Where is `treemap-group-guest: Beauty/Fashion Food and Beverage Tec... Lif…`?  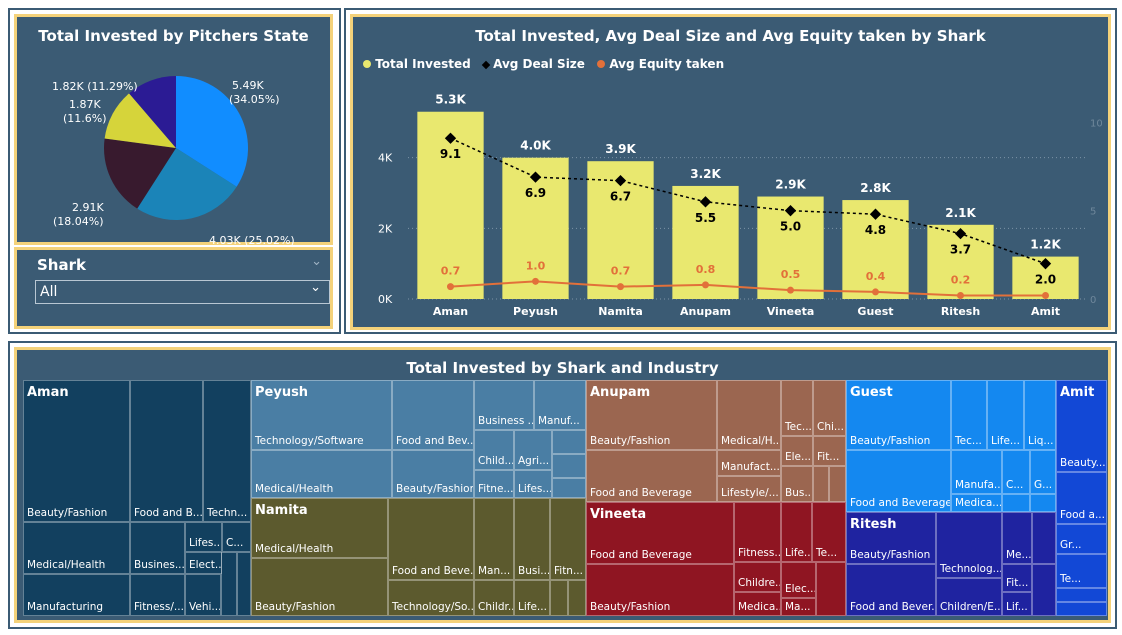 treemap-group-guest: Beauty/Fashion Food and Beverage Tec... Lif… is located at coordinates (951, 446).